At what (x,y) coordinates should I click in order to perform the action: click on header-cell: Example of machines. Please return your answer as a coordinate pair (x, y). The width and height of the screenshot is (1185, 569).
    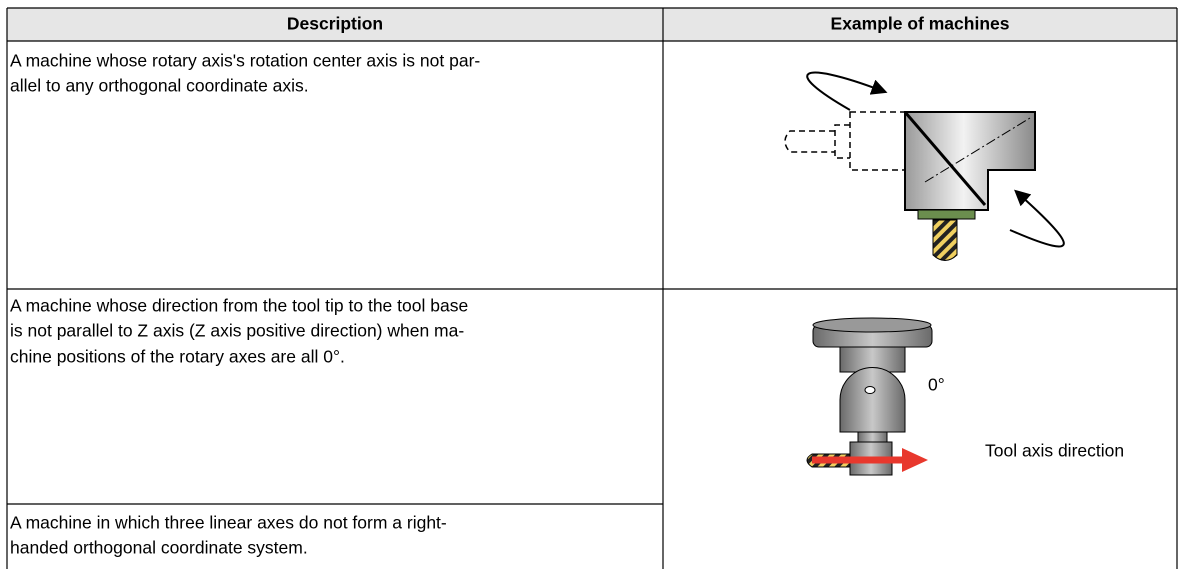
    Looking at the image, I should click on (920, 24).